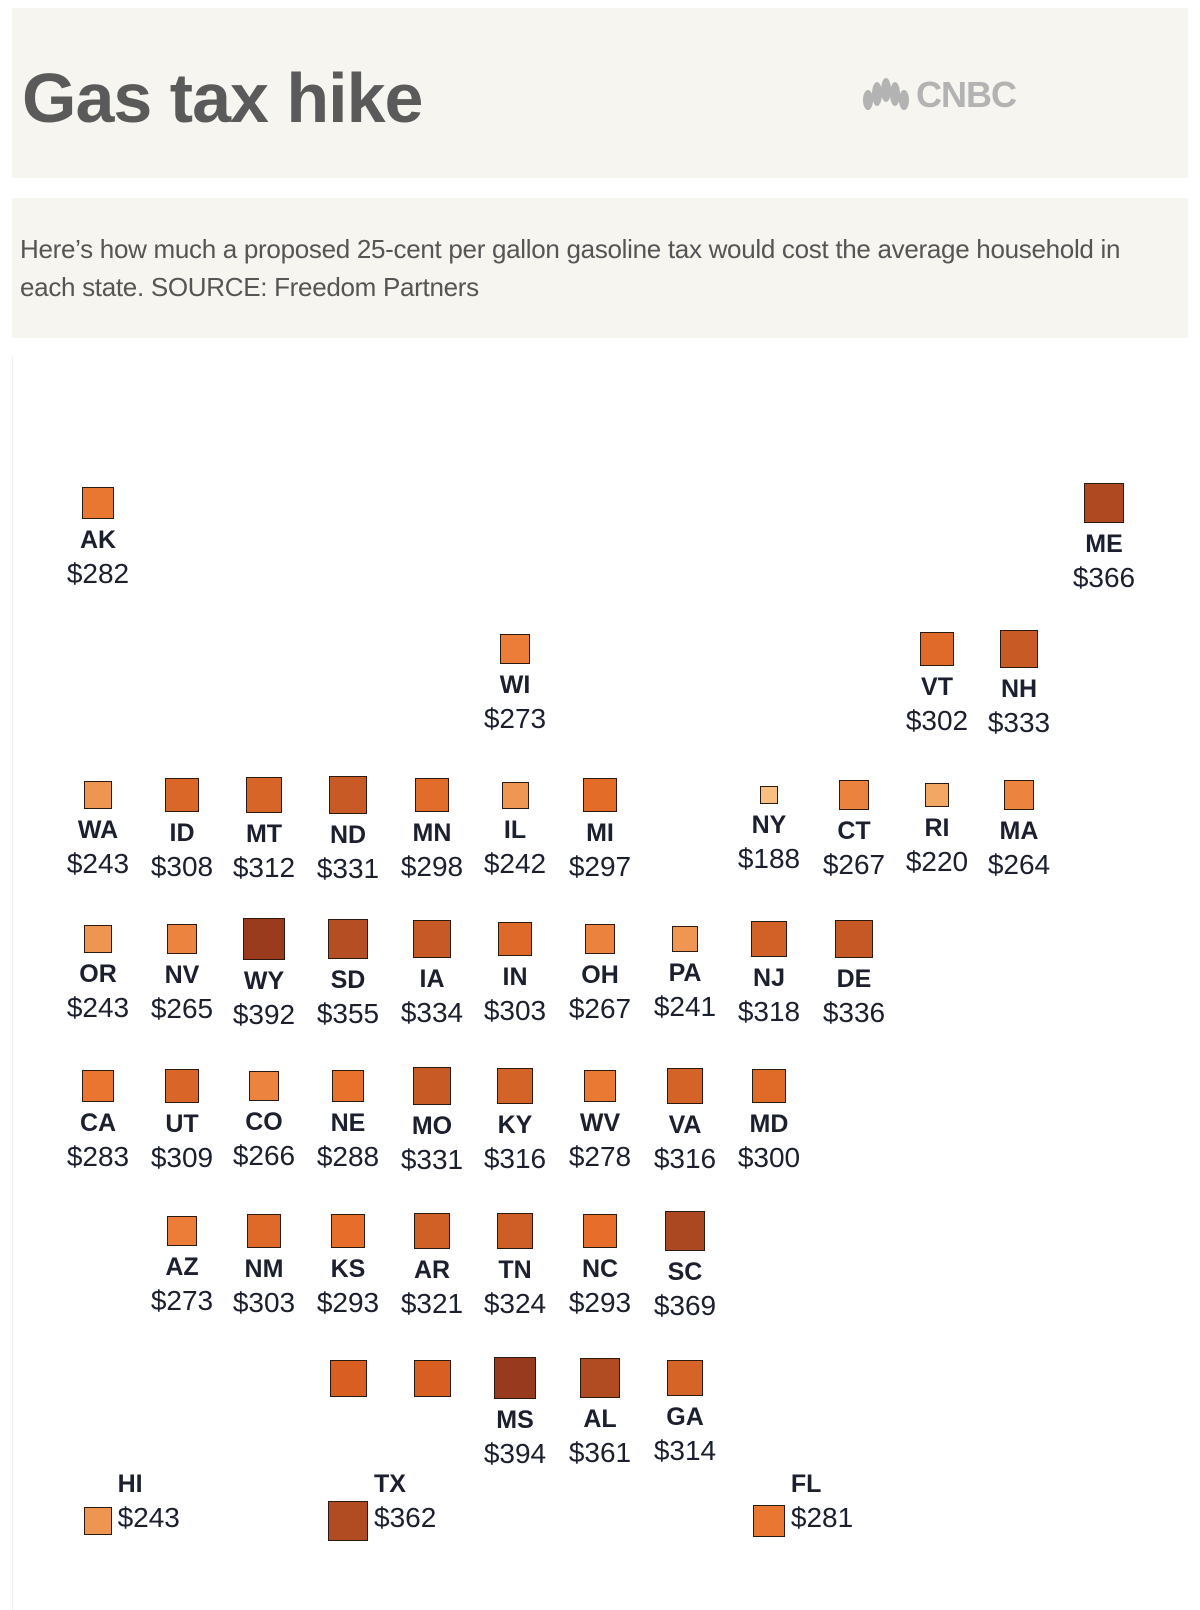 The width and height of the screenshot is (1200, 1610). What do you see at coordinates (600, 1418) in the screenshot?
I see `state-code: AL` at bounding box center [600, 1418].